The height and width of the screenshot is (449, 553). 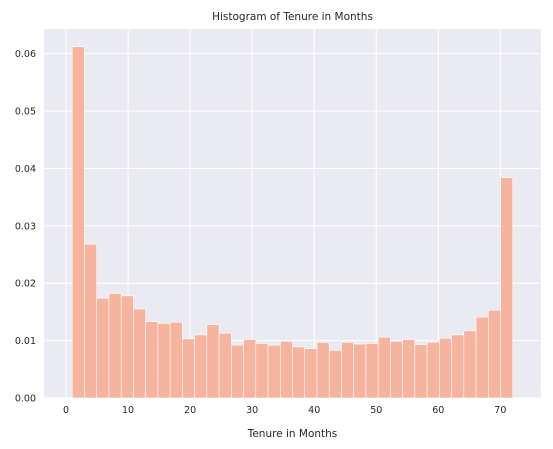 What do you see at coordinates (25, 226) in the screenshot?
I see `y-tick-label: 0.03` at bounding box center [25, 226].